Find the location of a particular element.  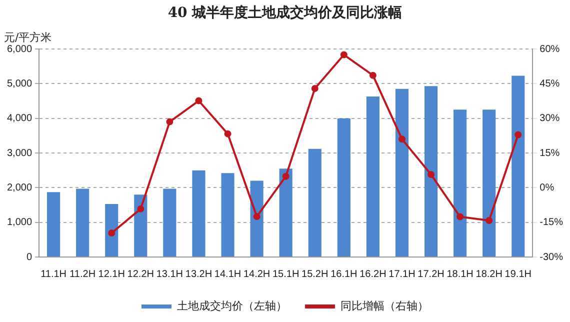

x-tick-label: 13.2H is located at coordinates (198, 274).